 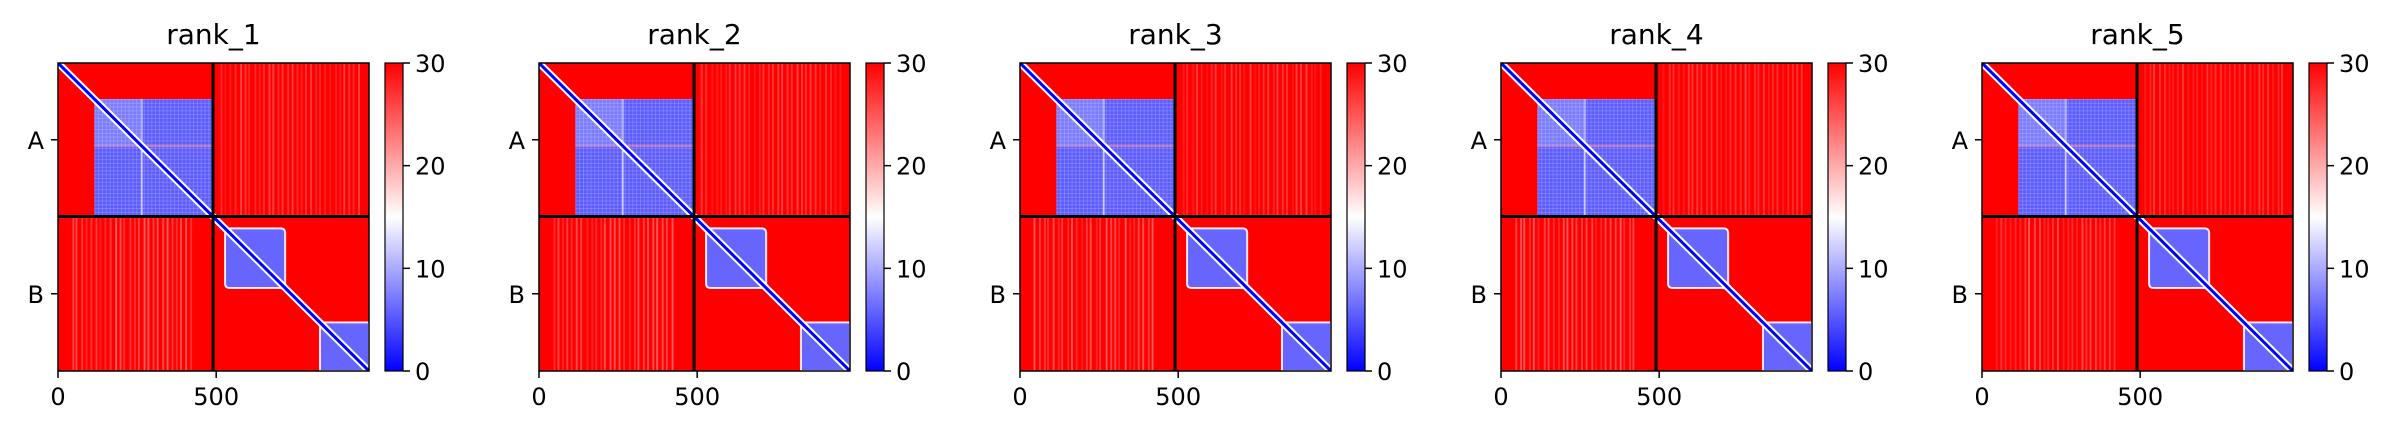 I want to click on colorbar-tick-label: 30, so click(x=911, y=64).